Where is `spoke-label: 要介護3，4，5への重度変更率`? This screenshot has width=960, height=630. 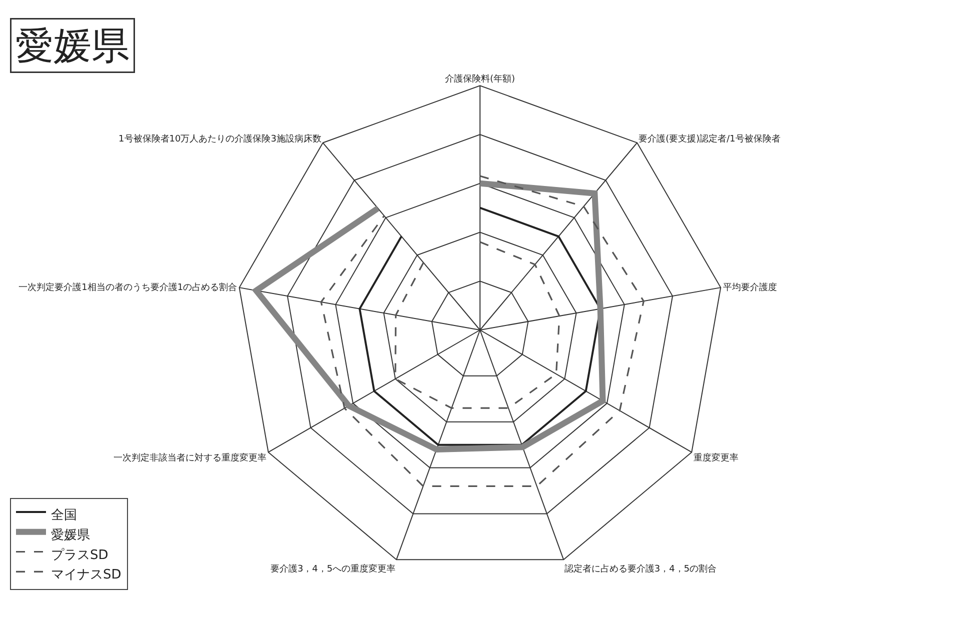 spoke-label: 要介護3，4，5への重度変更率 is located at coordinates (333, 568).